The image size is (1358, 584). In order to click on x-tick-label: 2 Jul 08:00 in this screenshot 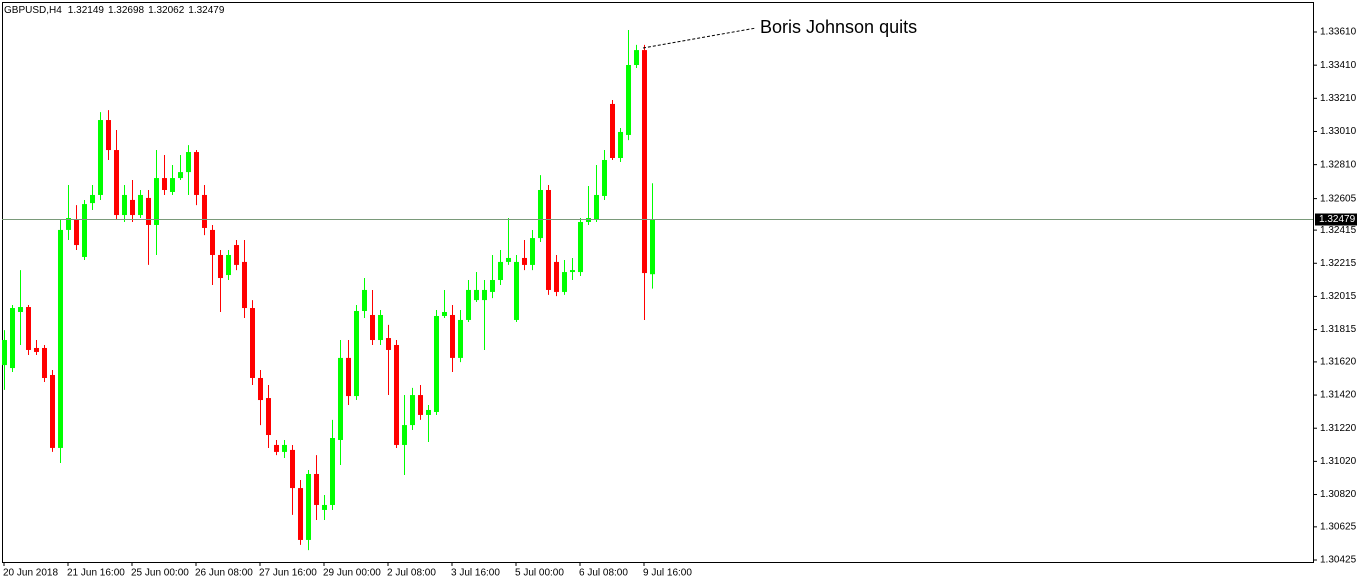, I will do `click(411, 573)`.